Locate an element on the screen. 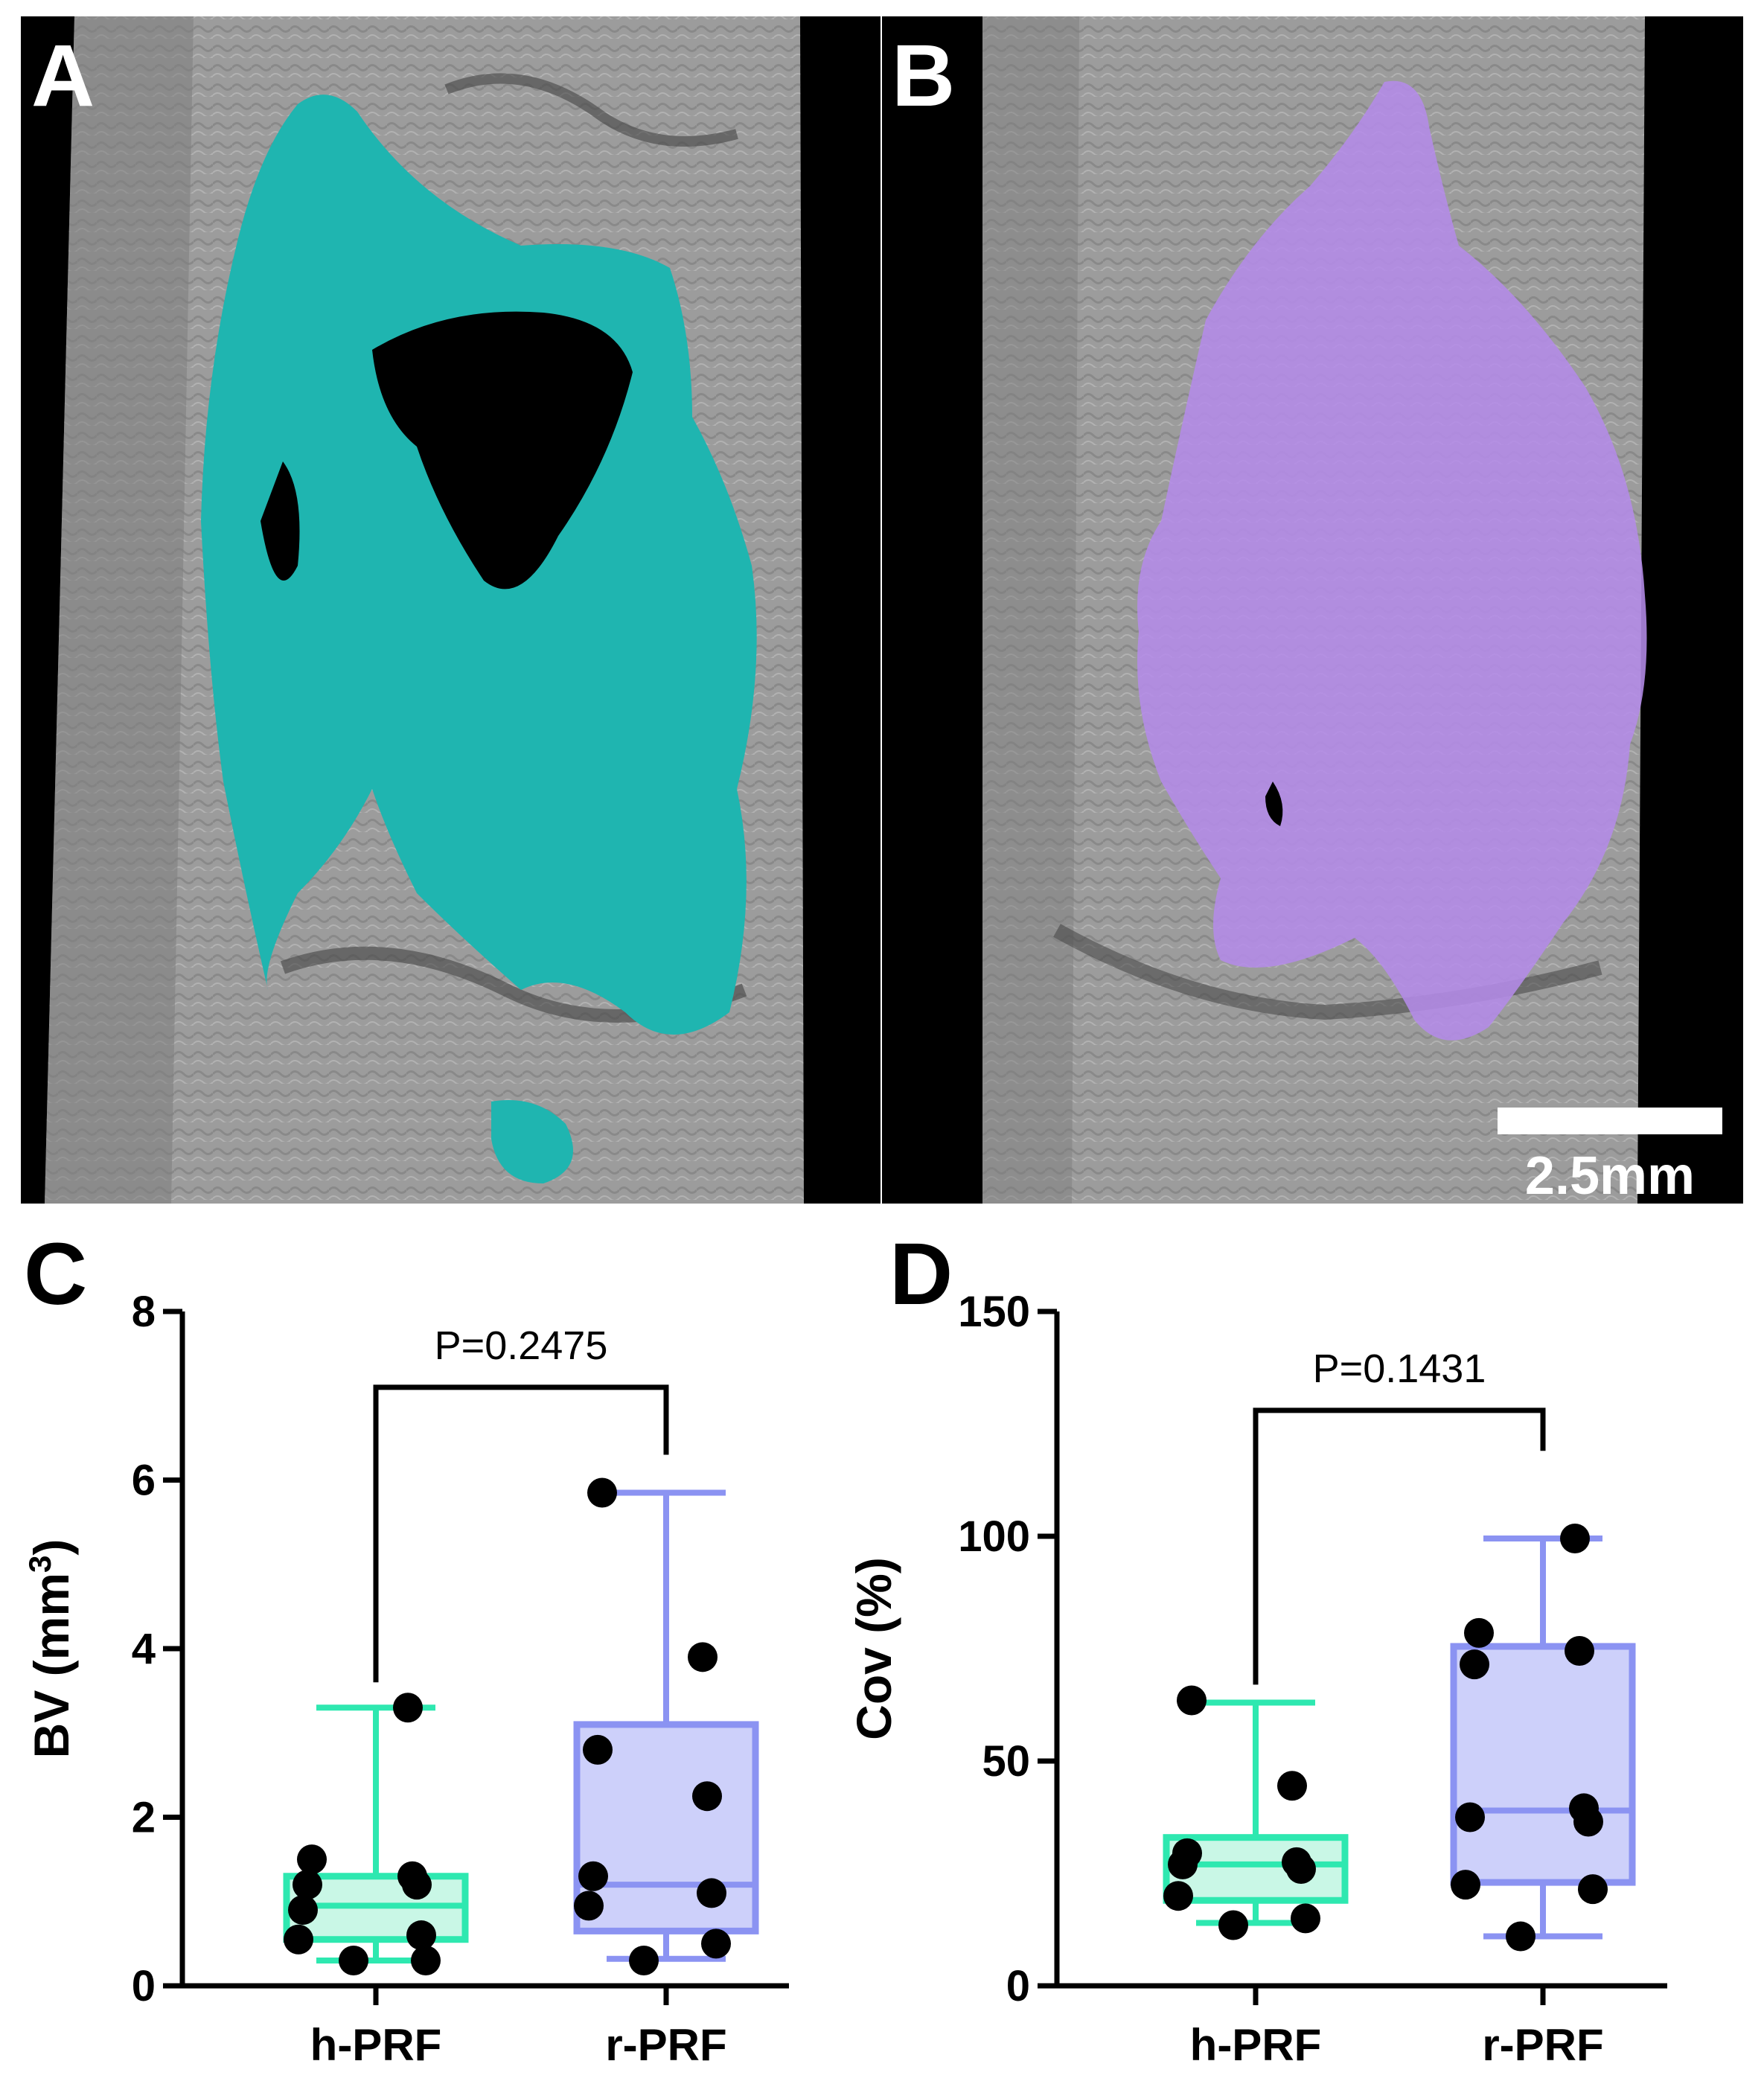  y-axis-label: Cov (%) is located at coordinates (873, 1648).